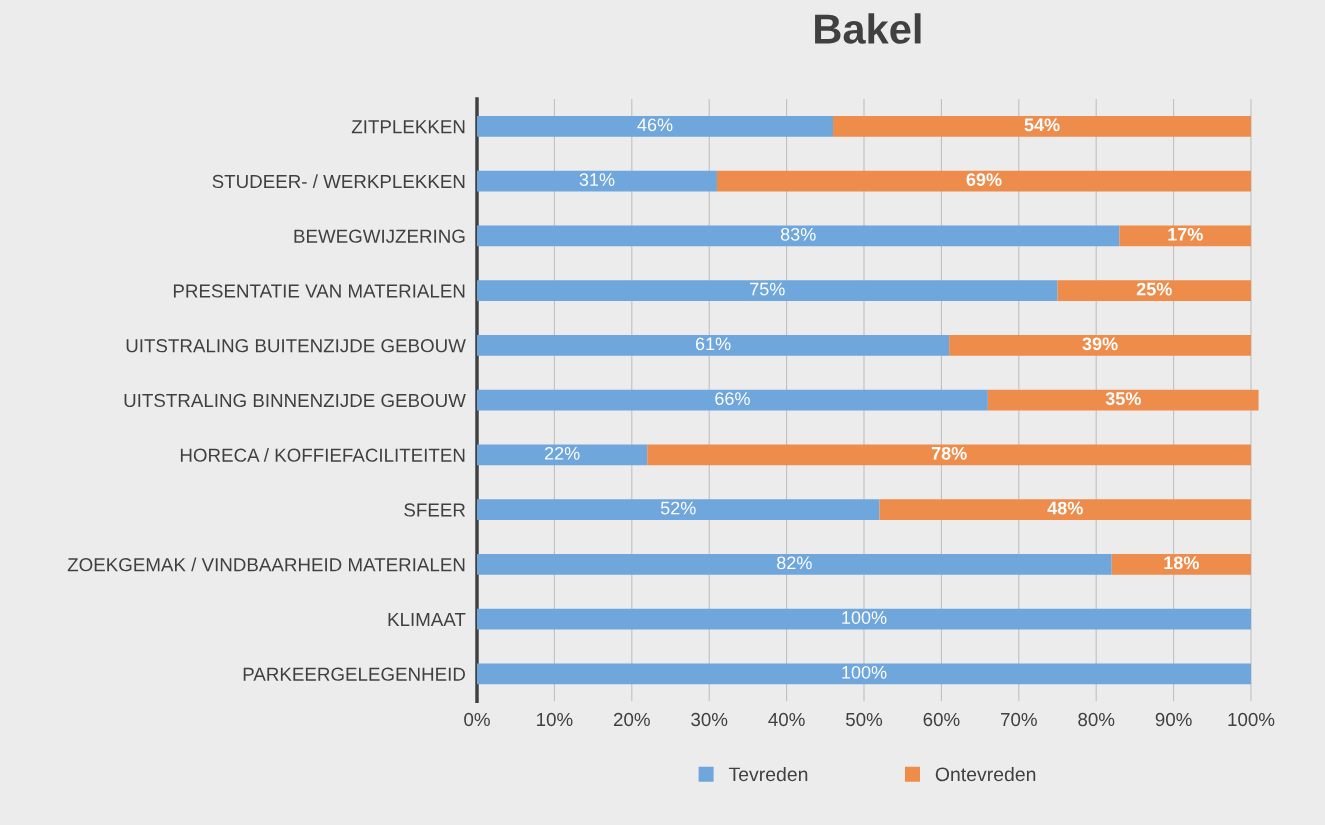 The image size is (1325, 825). I want to click on data-label: 48%, so click(1065, 508).